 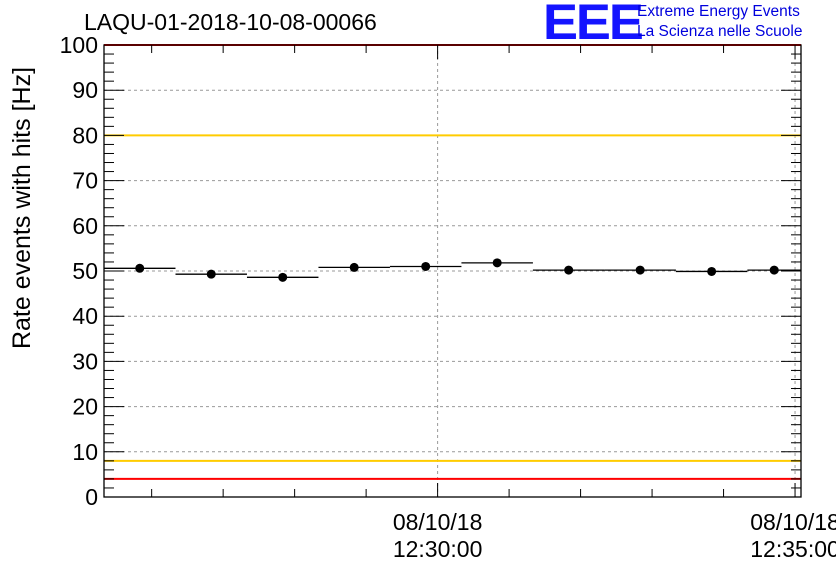 I want to click on y-tick-label: 0, so click(x=91, y=497).